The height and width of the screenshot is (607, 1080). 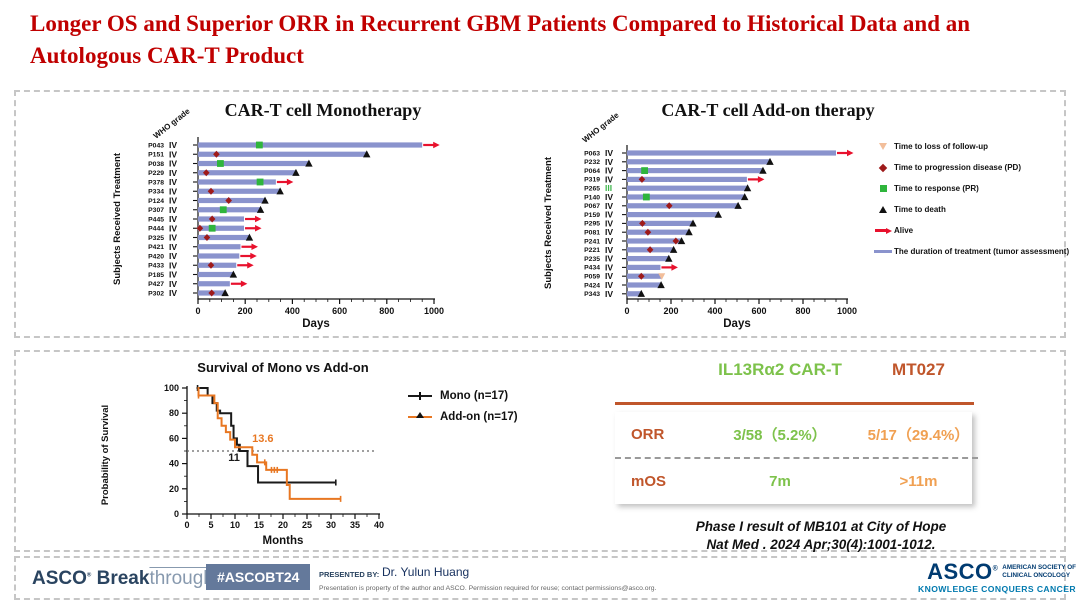 What do you see at coordinates (282, 367) in the screenshot?
I see `km-chart-title: Survival of Mono vs Add-on` at bounding box center [282, 367].